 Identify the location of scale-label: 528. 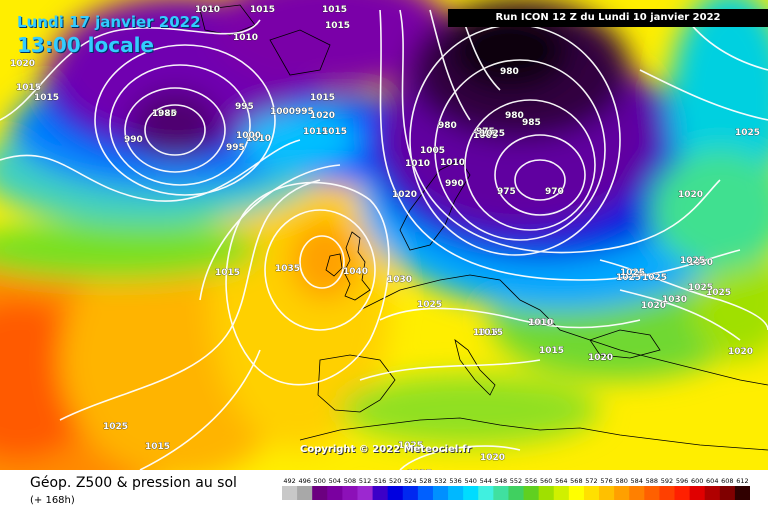
(425, 481).